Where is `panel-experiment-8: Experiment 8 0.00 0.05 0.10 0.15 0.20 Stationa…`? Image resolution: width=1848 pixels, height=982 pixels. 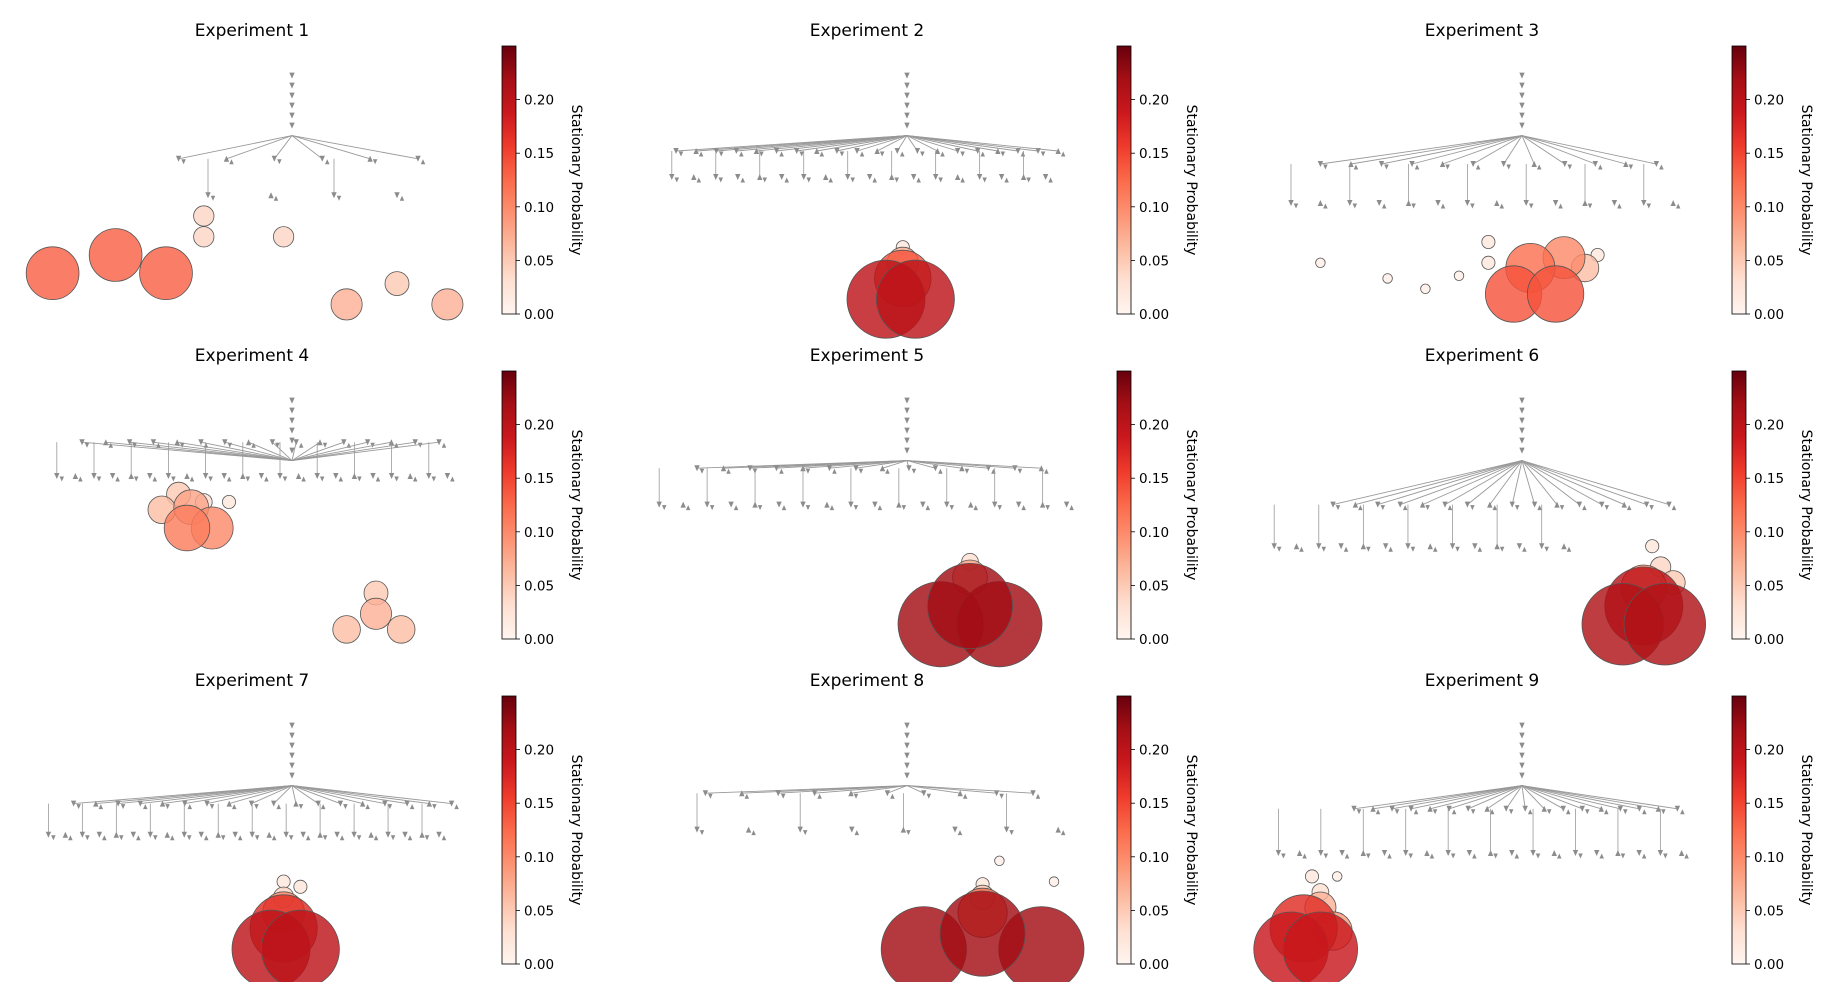 panel-experiment-8: Experiment 8 0.00 0.05 0.10 0.15 0.20 Stationa… is located at coordinates (946, 826).